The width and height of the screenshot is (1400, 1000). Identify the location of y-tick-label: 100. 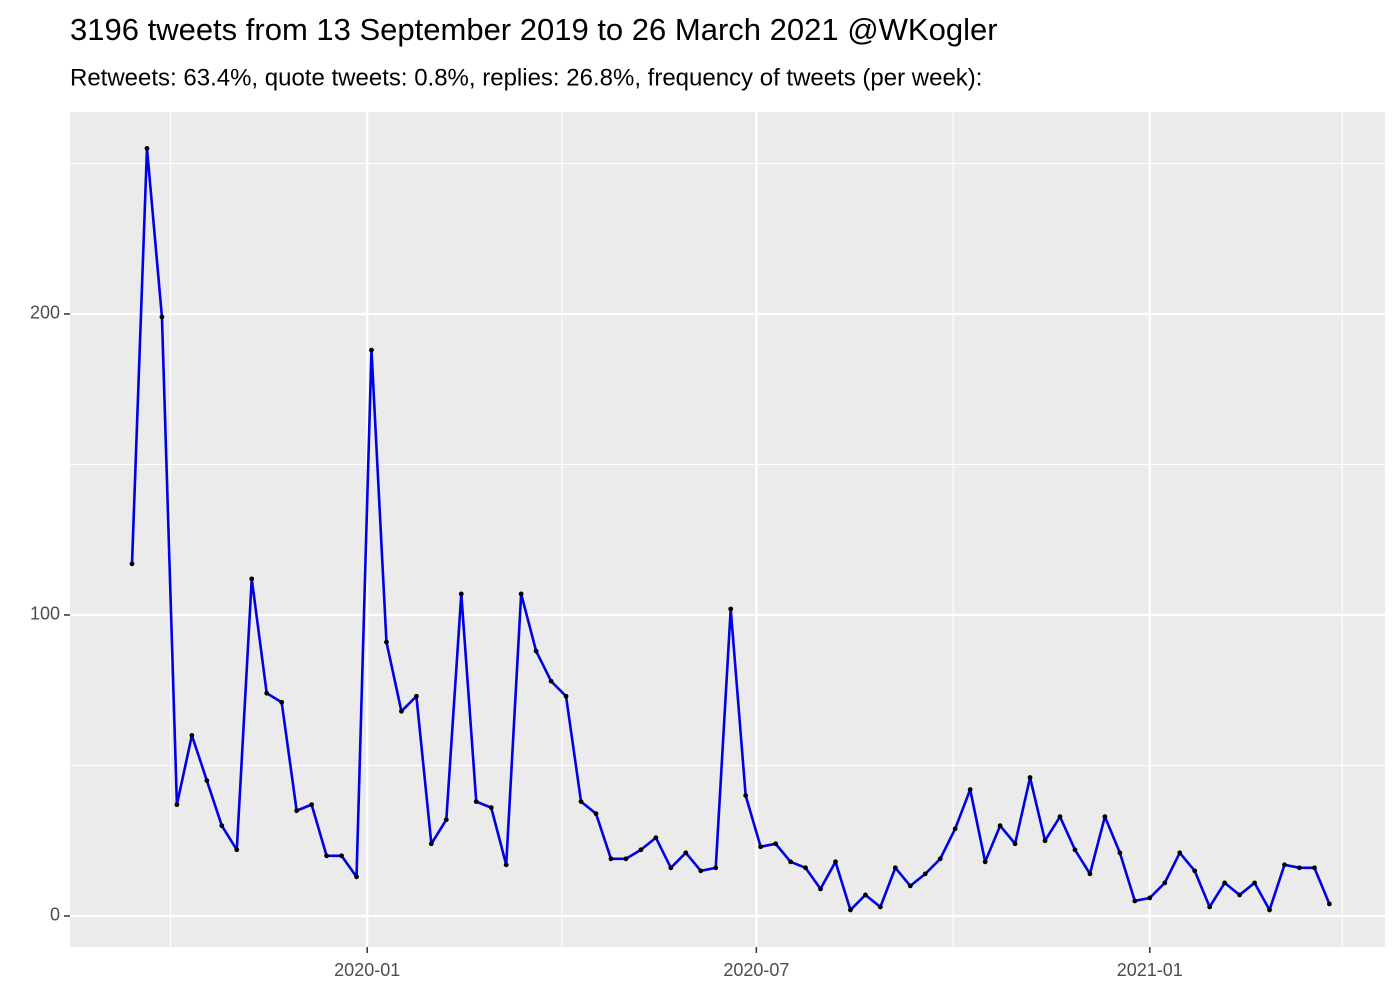
(45, 614).